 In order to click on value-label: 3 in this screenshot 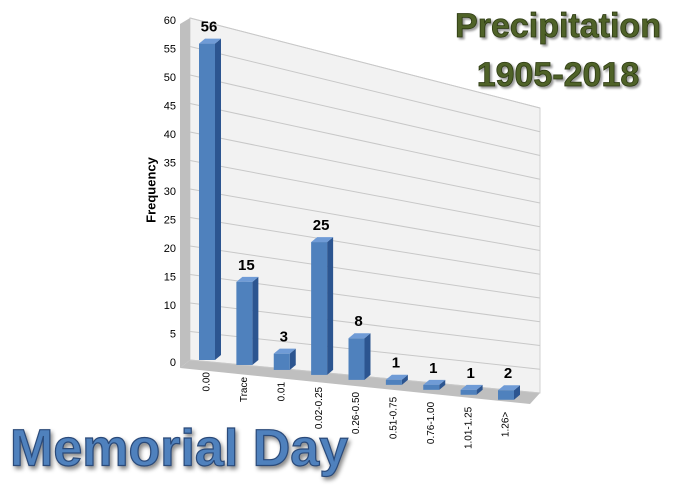, I will do `click(284, 337)`.